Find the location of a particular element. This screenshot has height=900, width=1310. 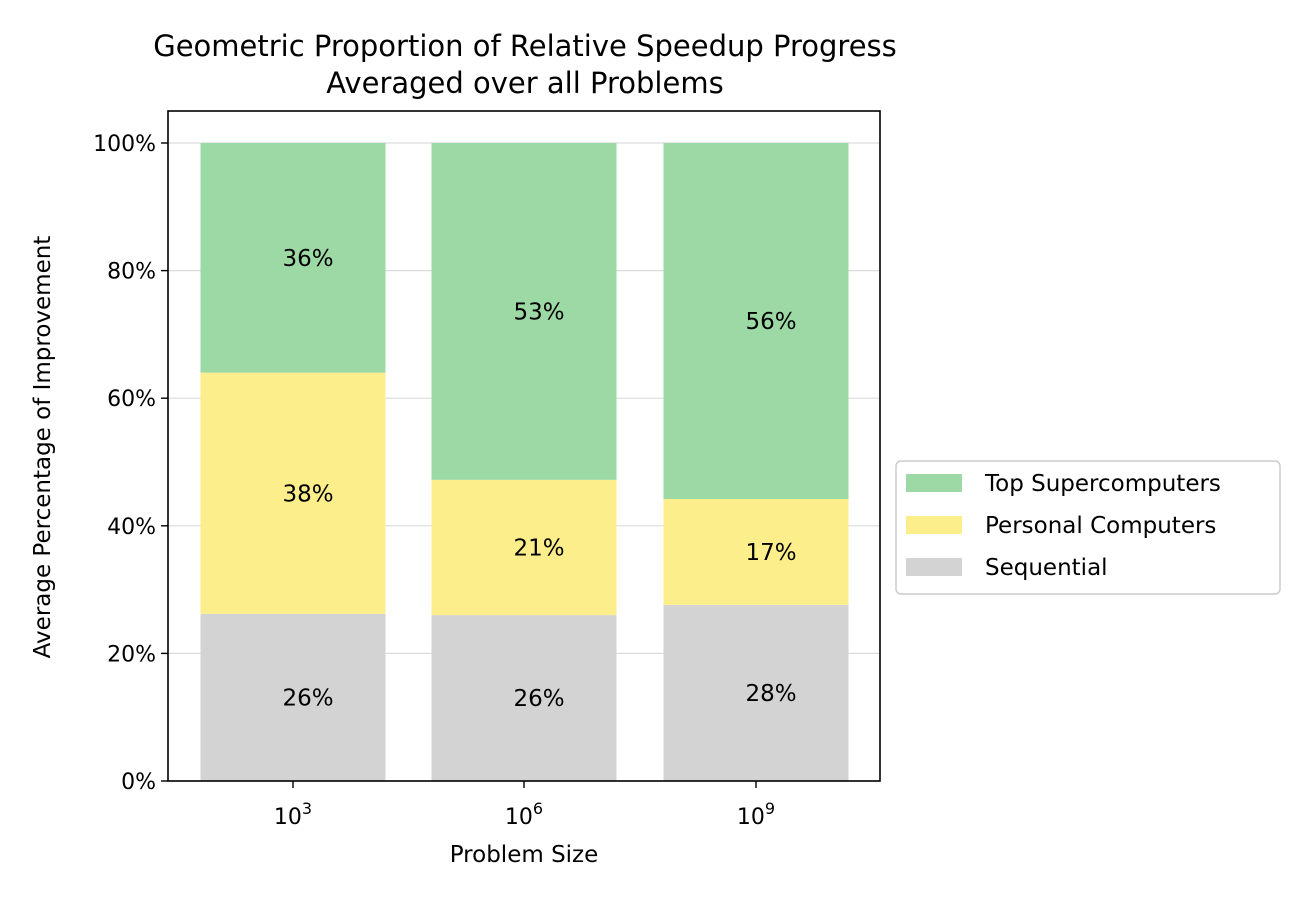

data-label: 53% is located at coordinates (538, 312).